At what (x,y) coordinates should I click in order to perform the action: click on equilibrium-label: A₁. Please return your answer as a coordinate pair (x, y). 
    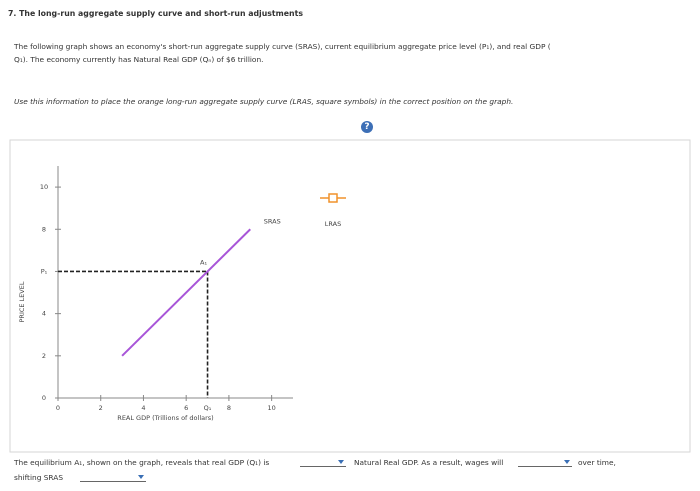
    Looking at the image, I should click on (203, 262).